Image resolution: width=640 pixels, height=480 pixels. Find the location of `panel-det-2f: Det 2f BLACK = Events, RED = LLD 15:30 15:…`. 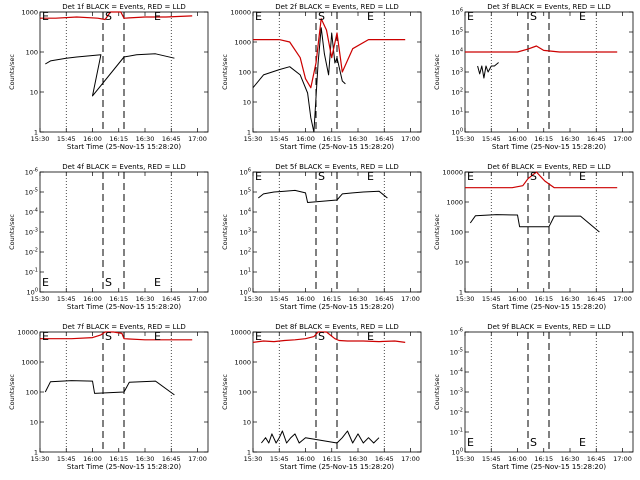

panel-det-2f: Det 2f BLACK = Events, RED = LLD 15:30 15:… is located at coordinates (321, 77).